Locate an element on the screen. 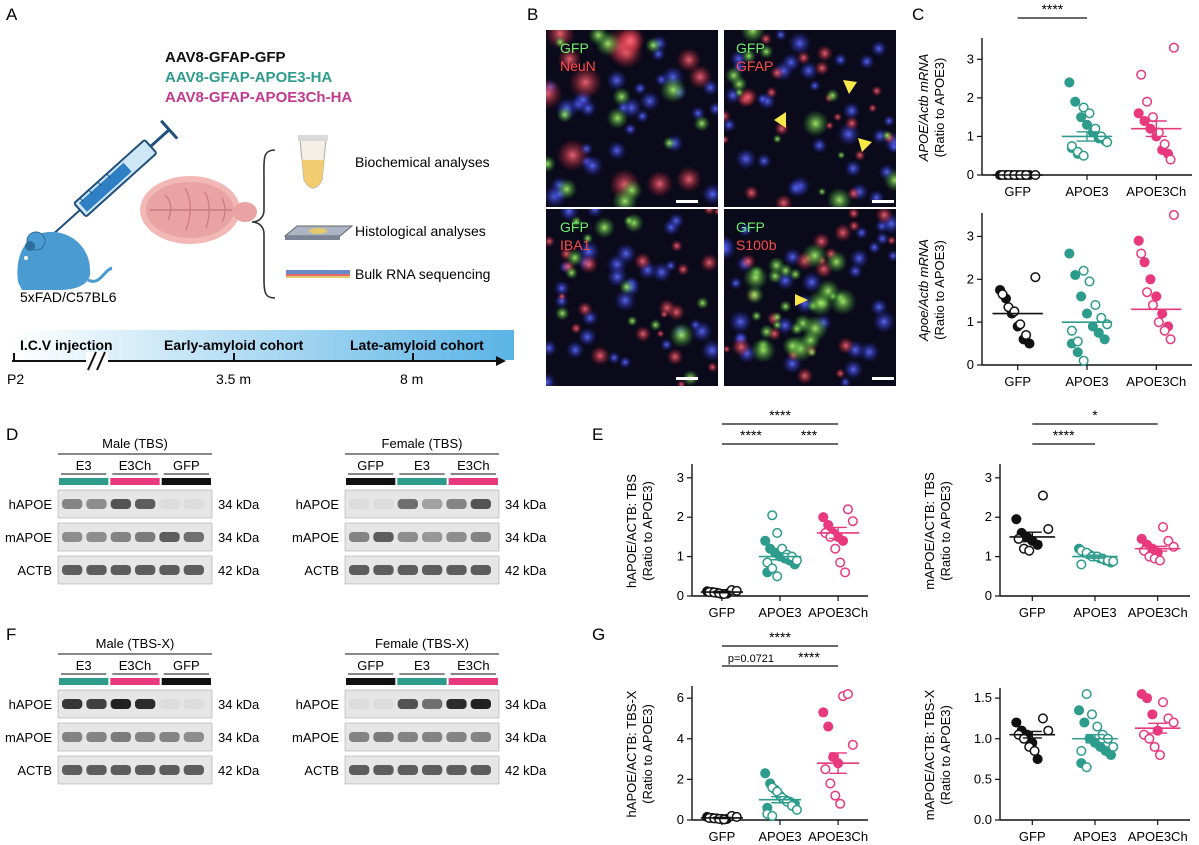 Image resolution: width=1199 pixels, height=845 pixels. micro-label-red-4: S100b is located at coordinates (756, 245).